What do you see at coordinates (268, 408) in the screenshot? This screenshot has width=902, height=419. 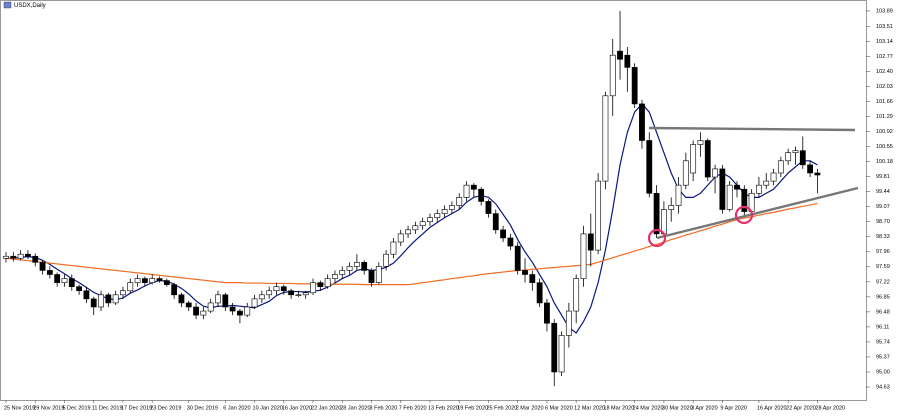 I see `x-tick-label: 10 Jan 2020` at bounding box center [268, 408].